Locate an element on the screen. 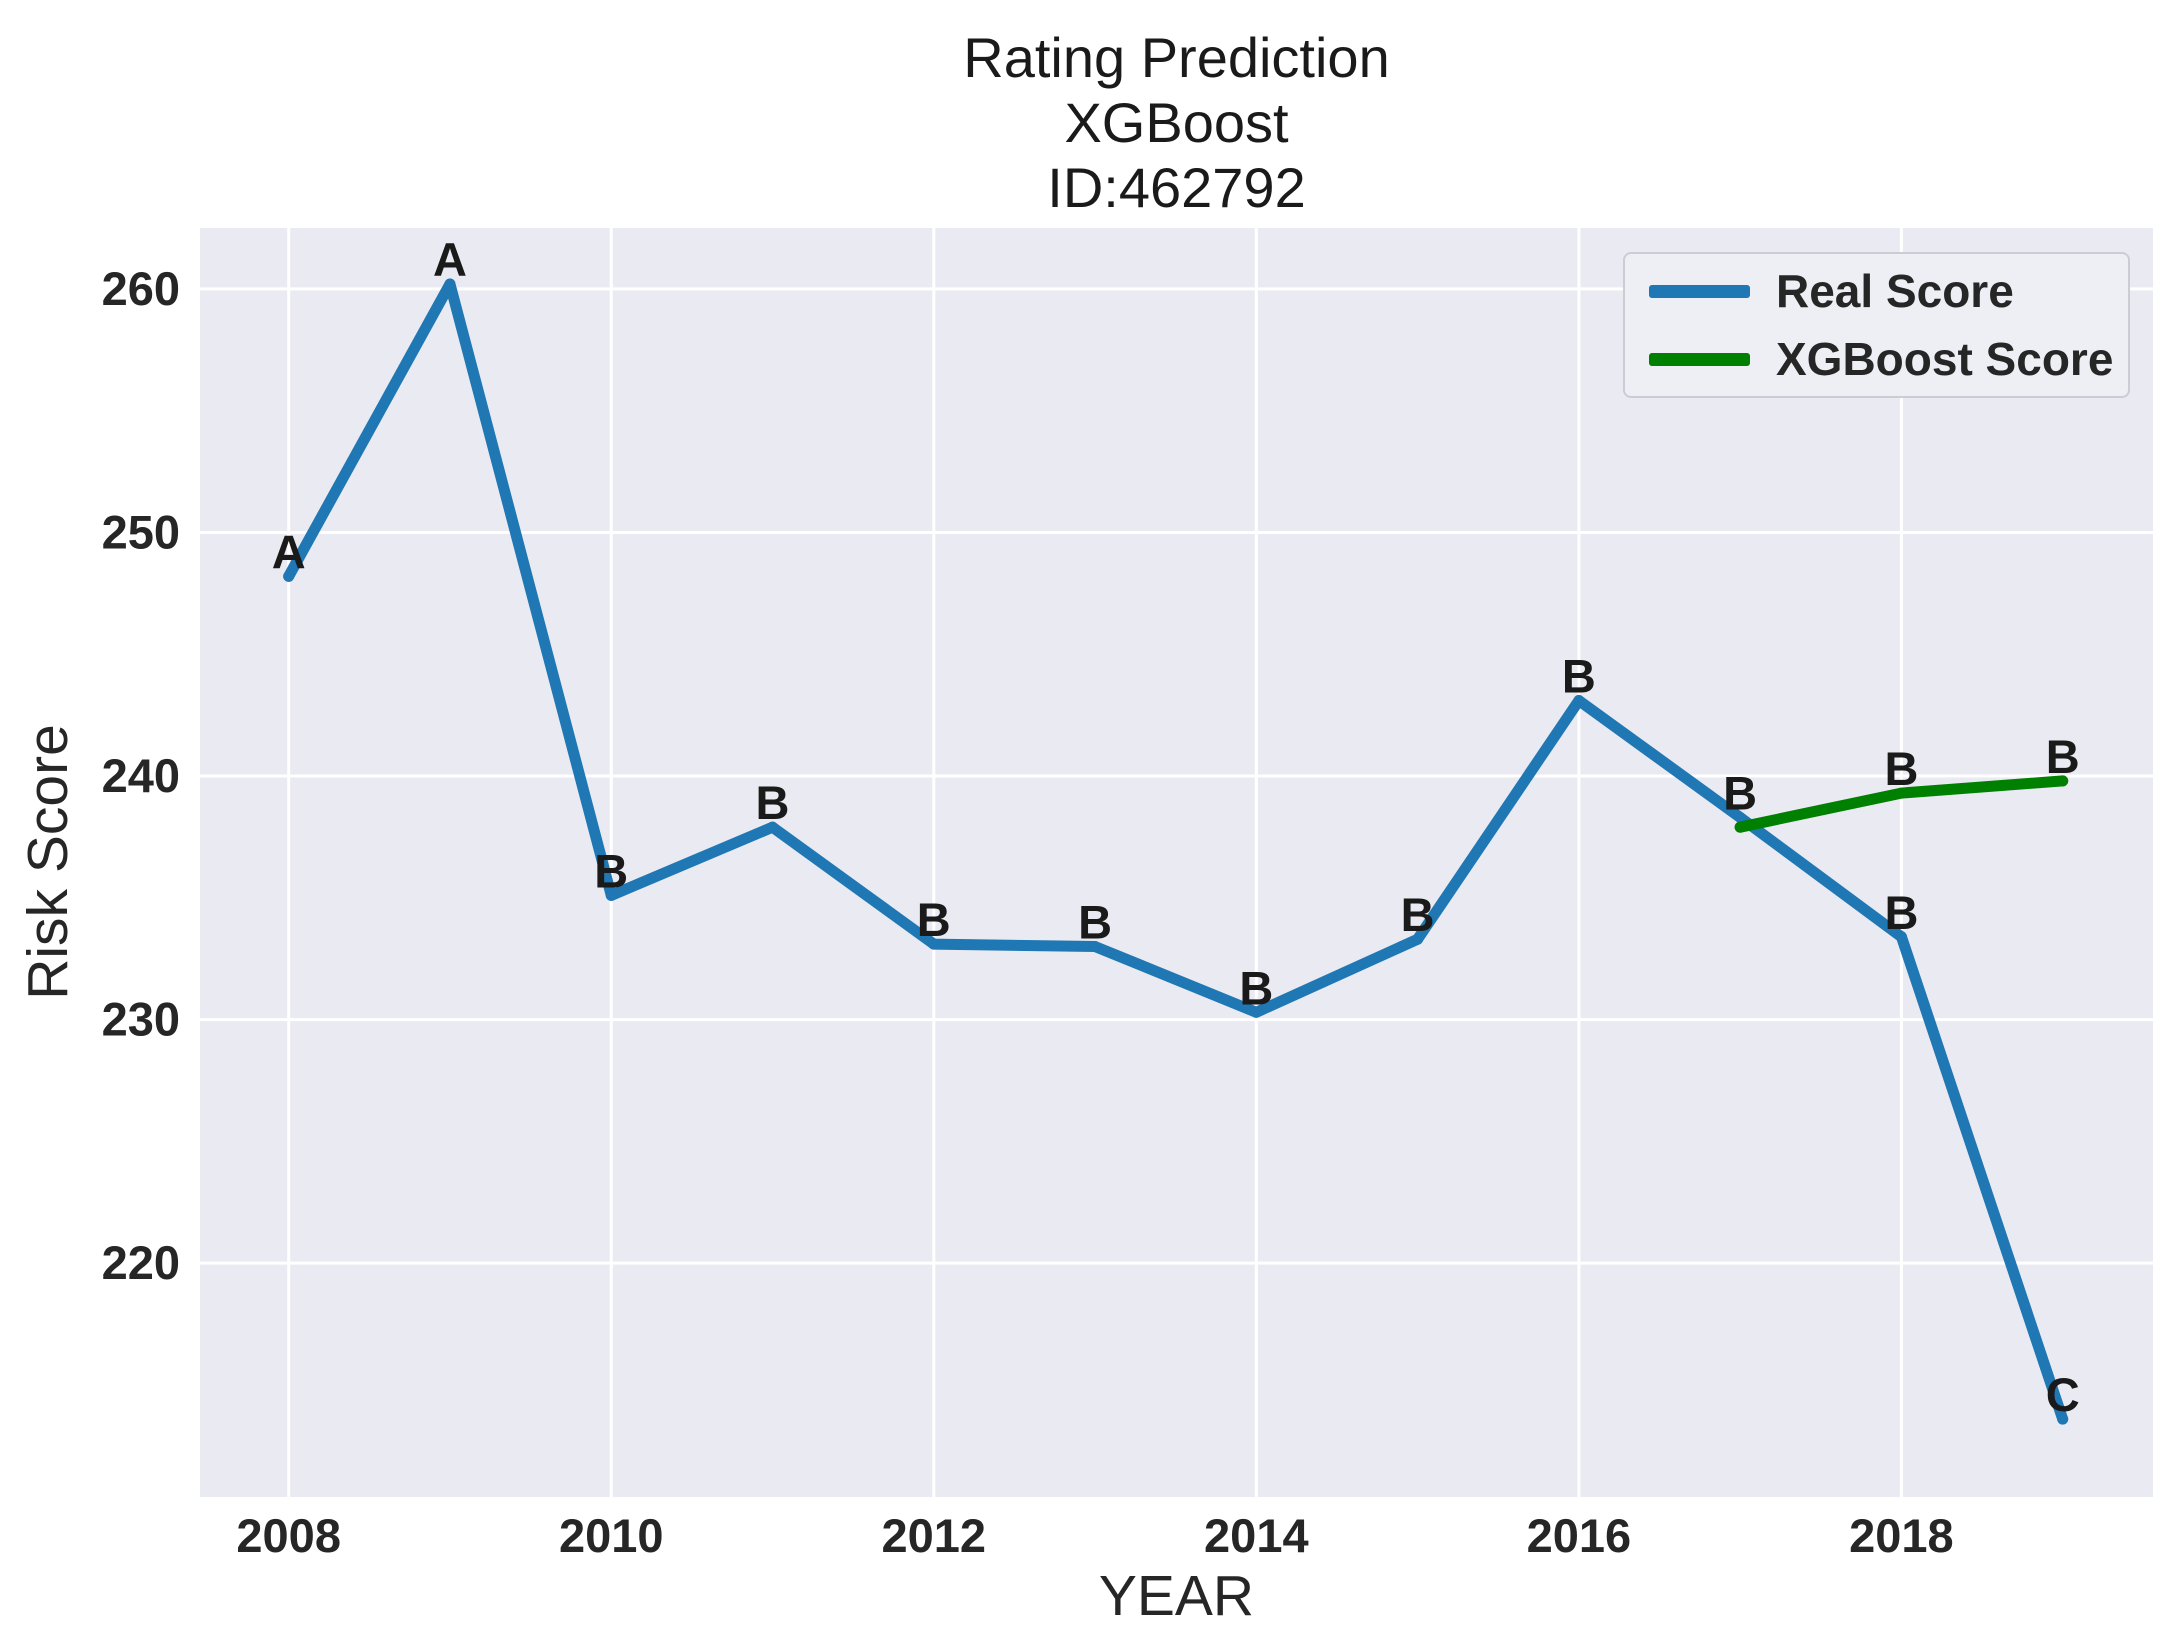 The width and height of the screenshot is (2178, 1646). chart-title-line-2: XGBoost is located at coordinates (1176, 122).